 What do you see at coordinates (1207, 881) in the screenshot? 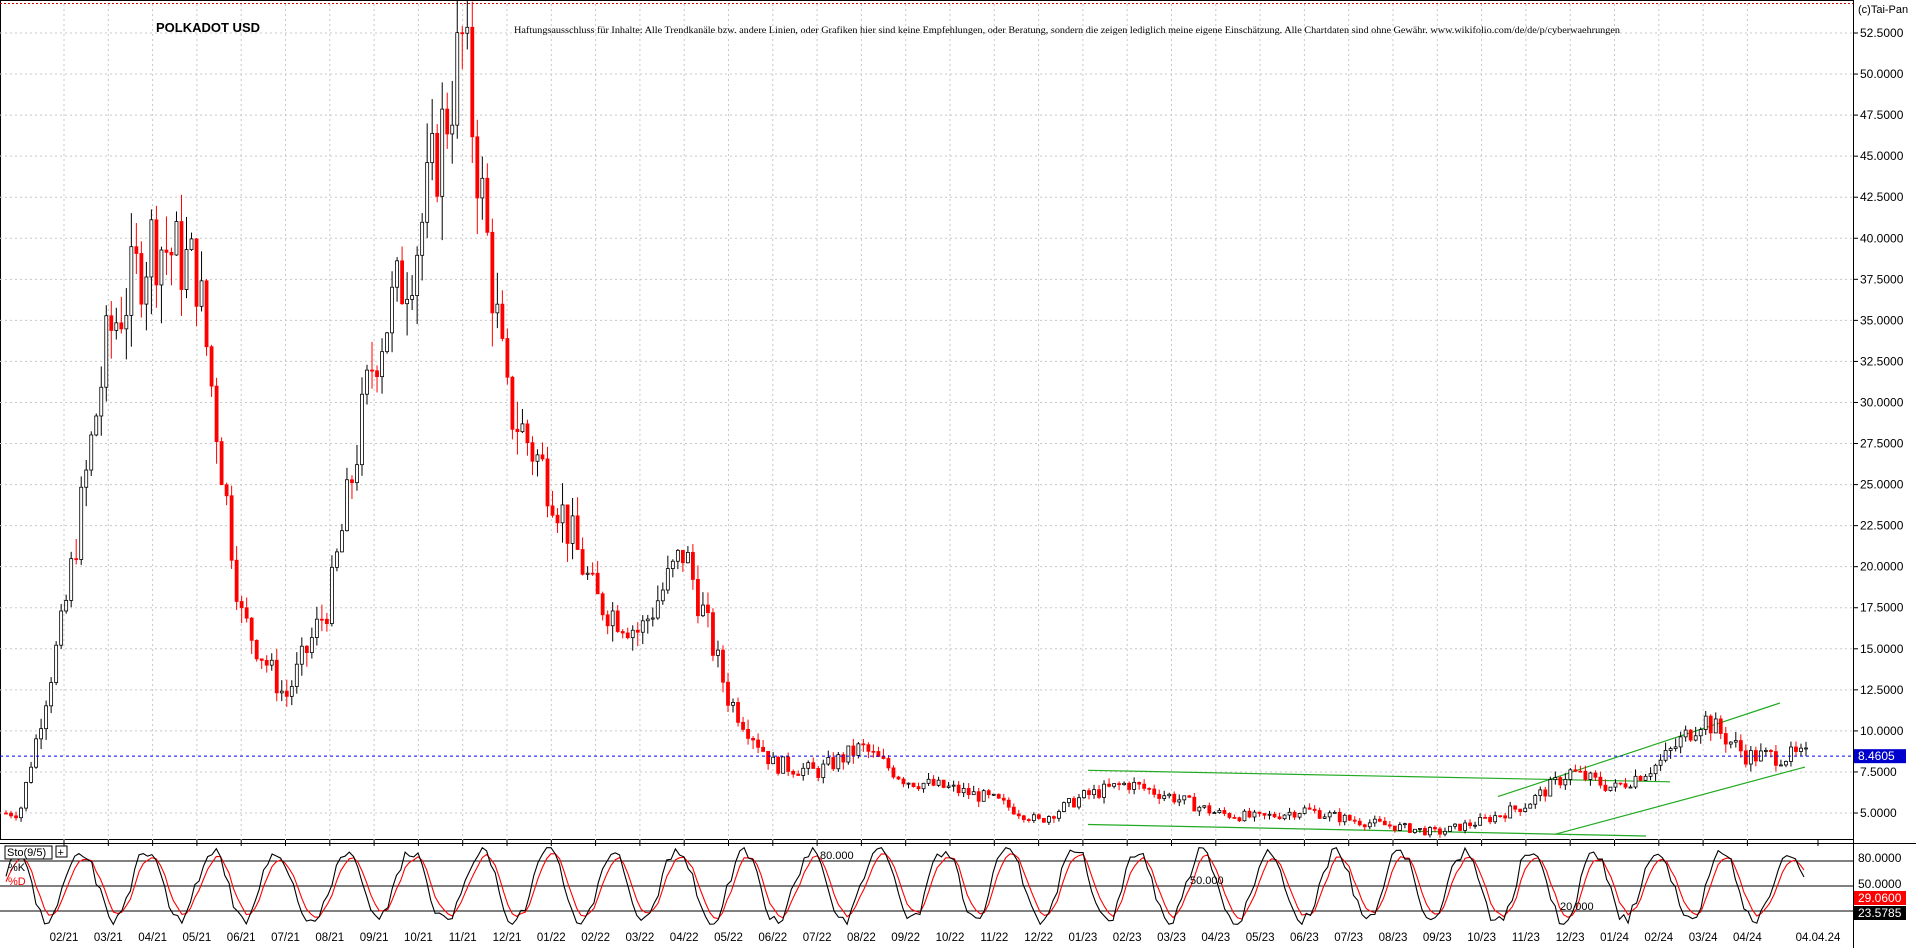
I see `stoch-level-50: 50.000` at bounding box center [1207, 881].